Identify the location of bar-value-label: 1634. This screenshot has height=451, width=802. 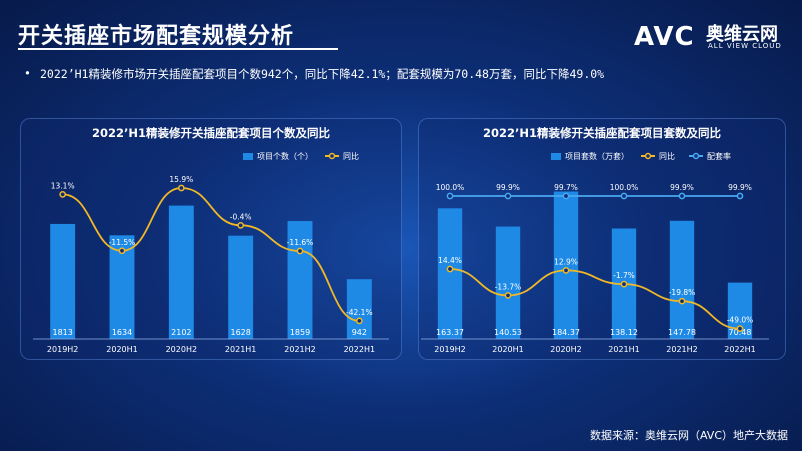
(122, 332).